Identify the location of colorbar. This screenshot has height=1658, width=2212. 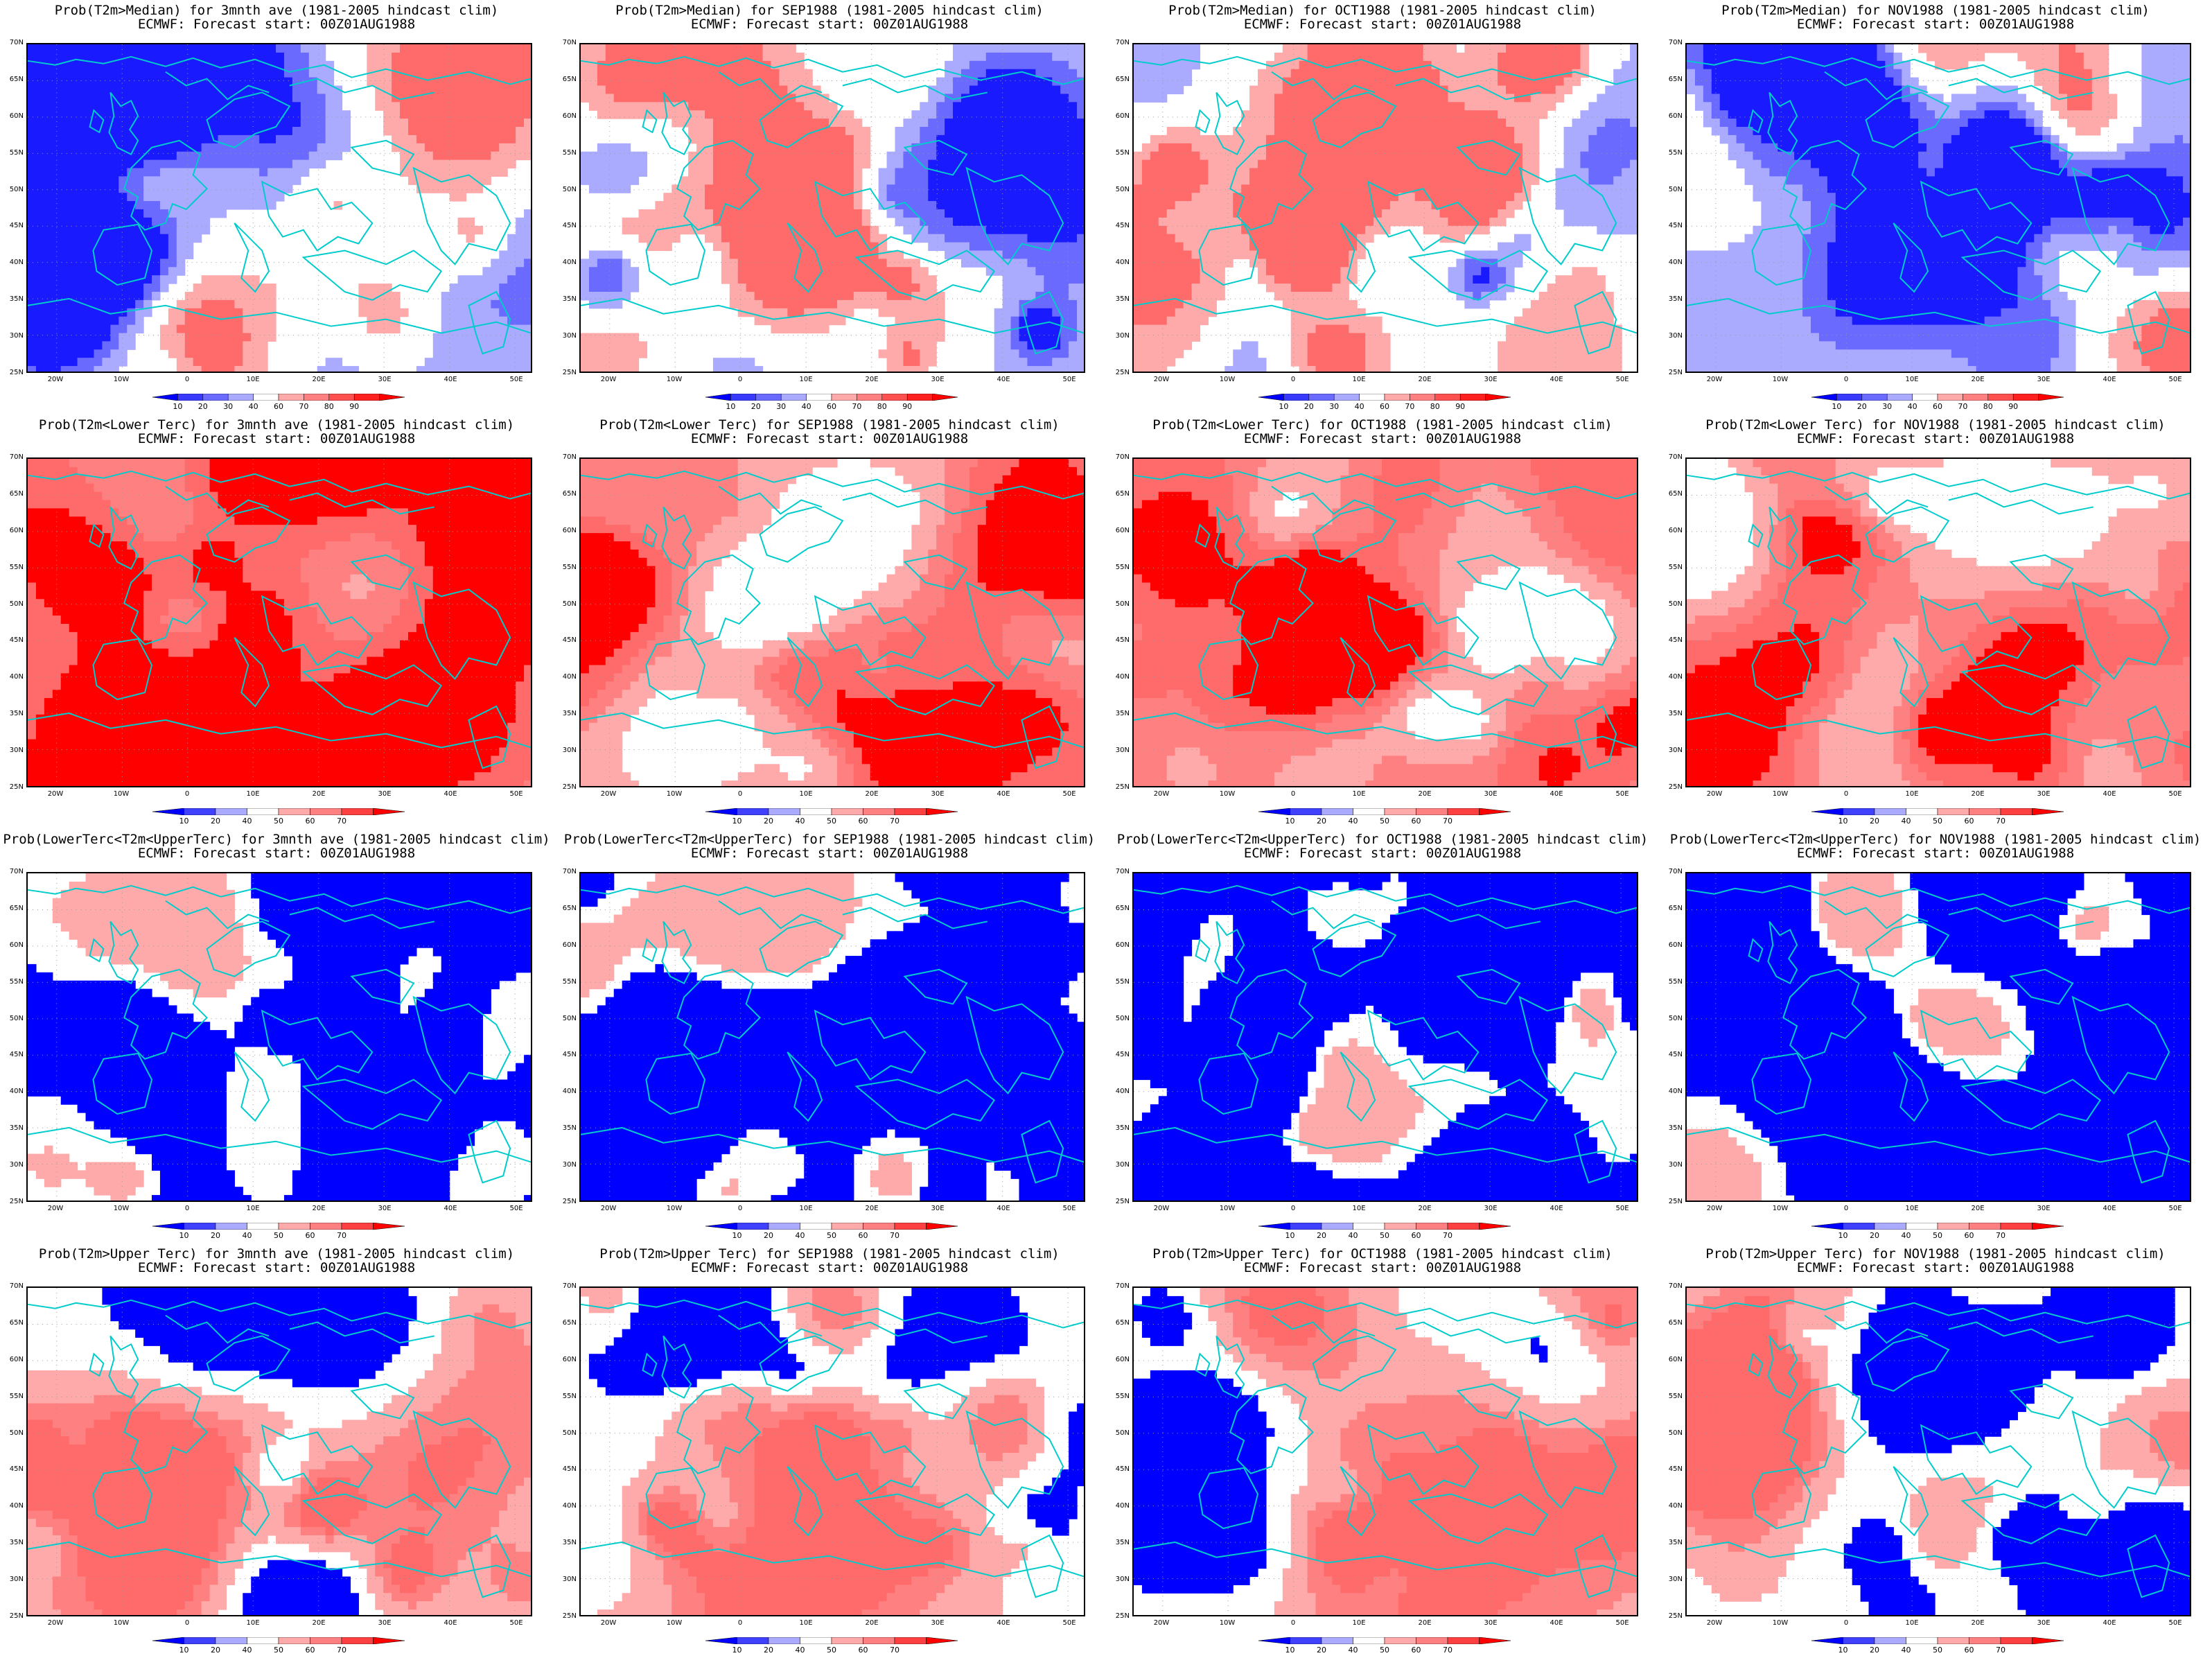
(1384, 811).